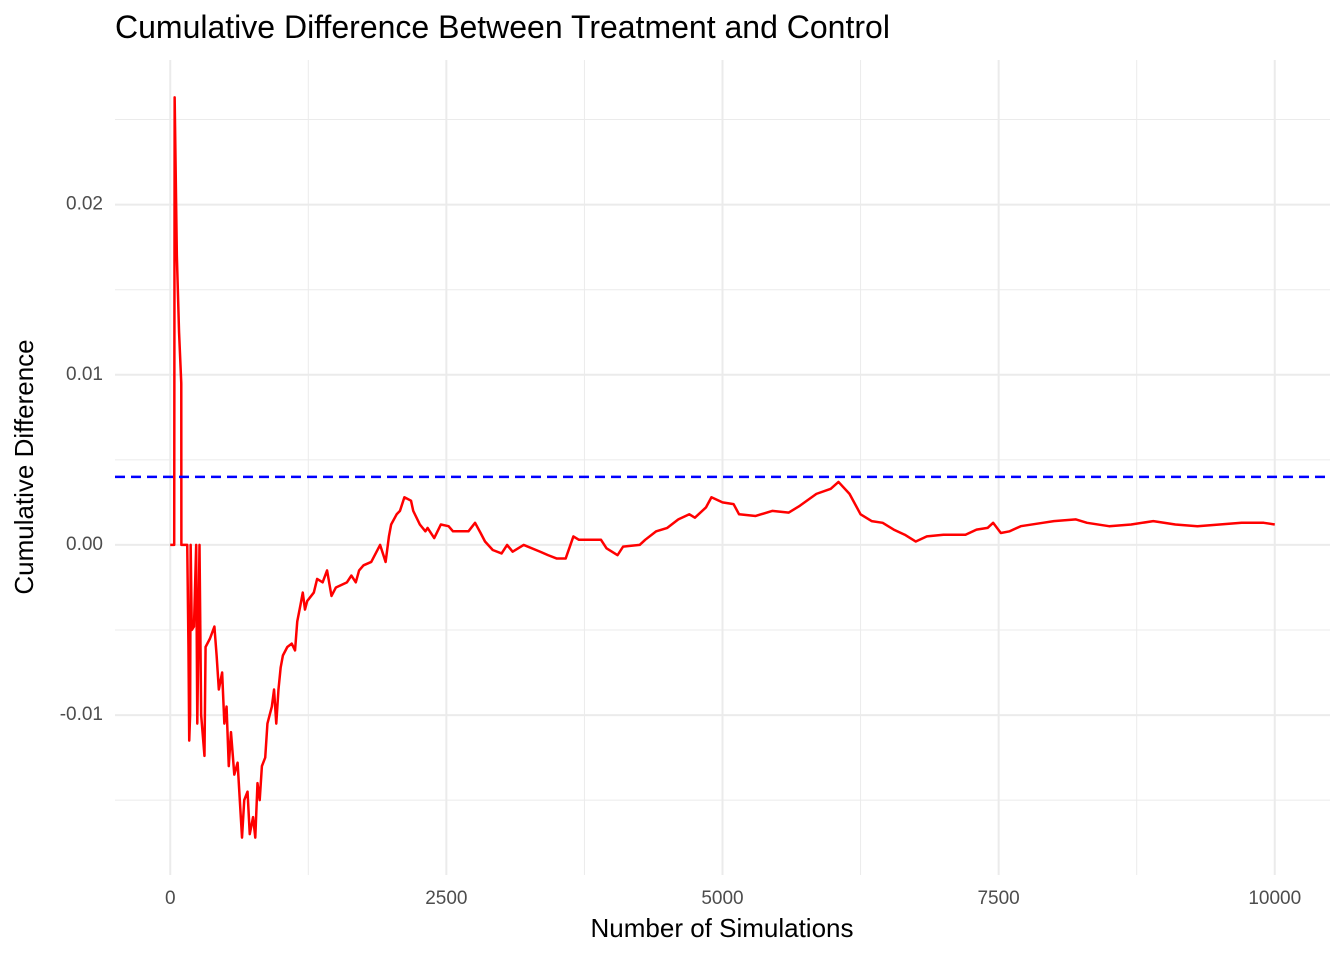 This screenshot has width=1344, height=960. I want to click on x-tick-label: 2500, so click(446, 898).